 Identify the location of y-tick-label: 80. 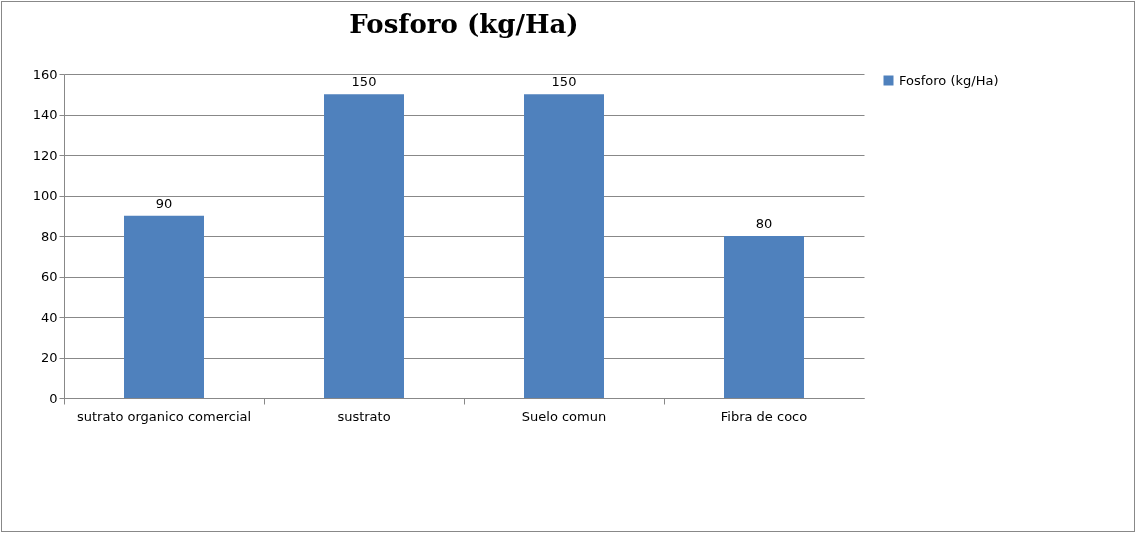
(49, 236).